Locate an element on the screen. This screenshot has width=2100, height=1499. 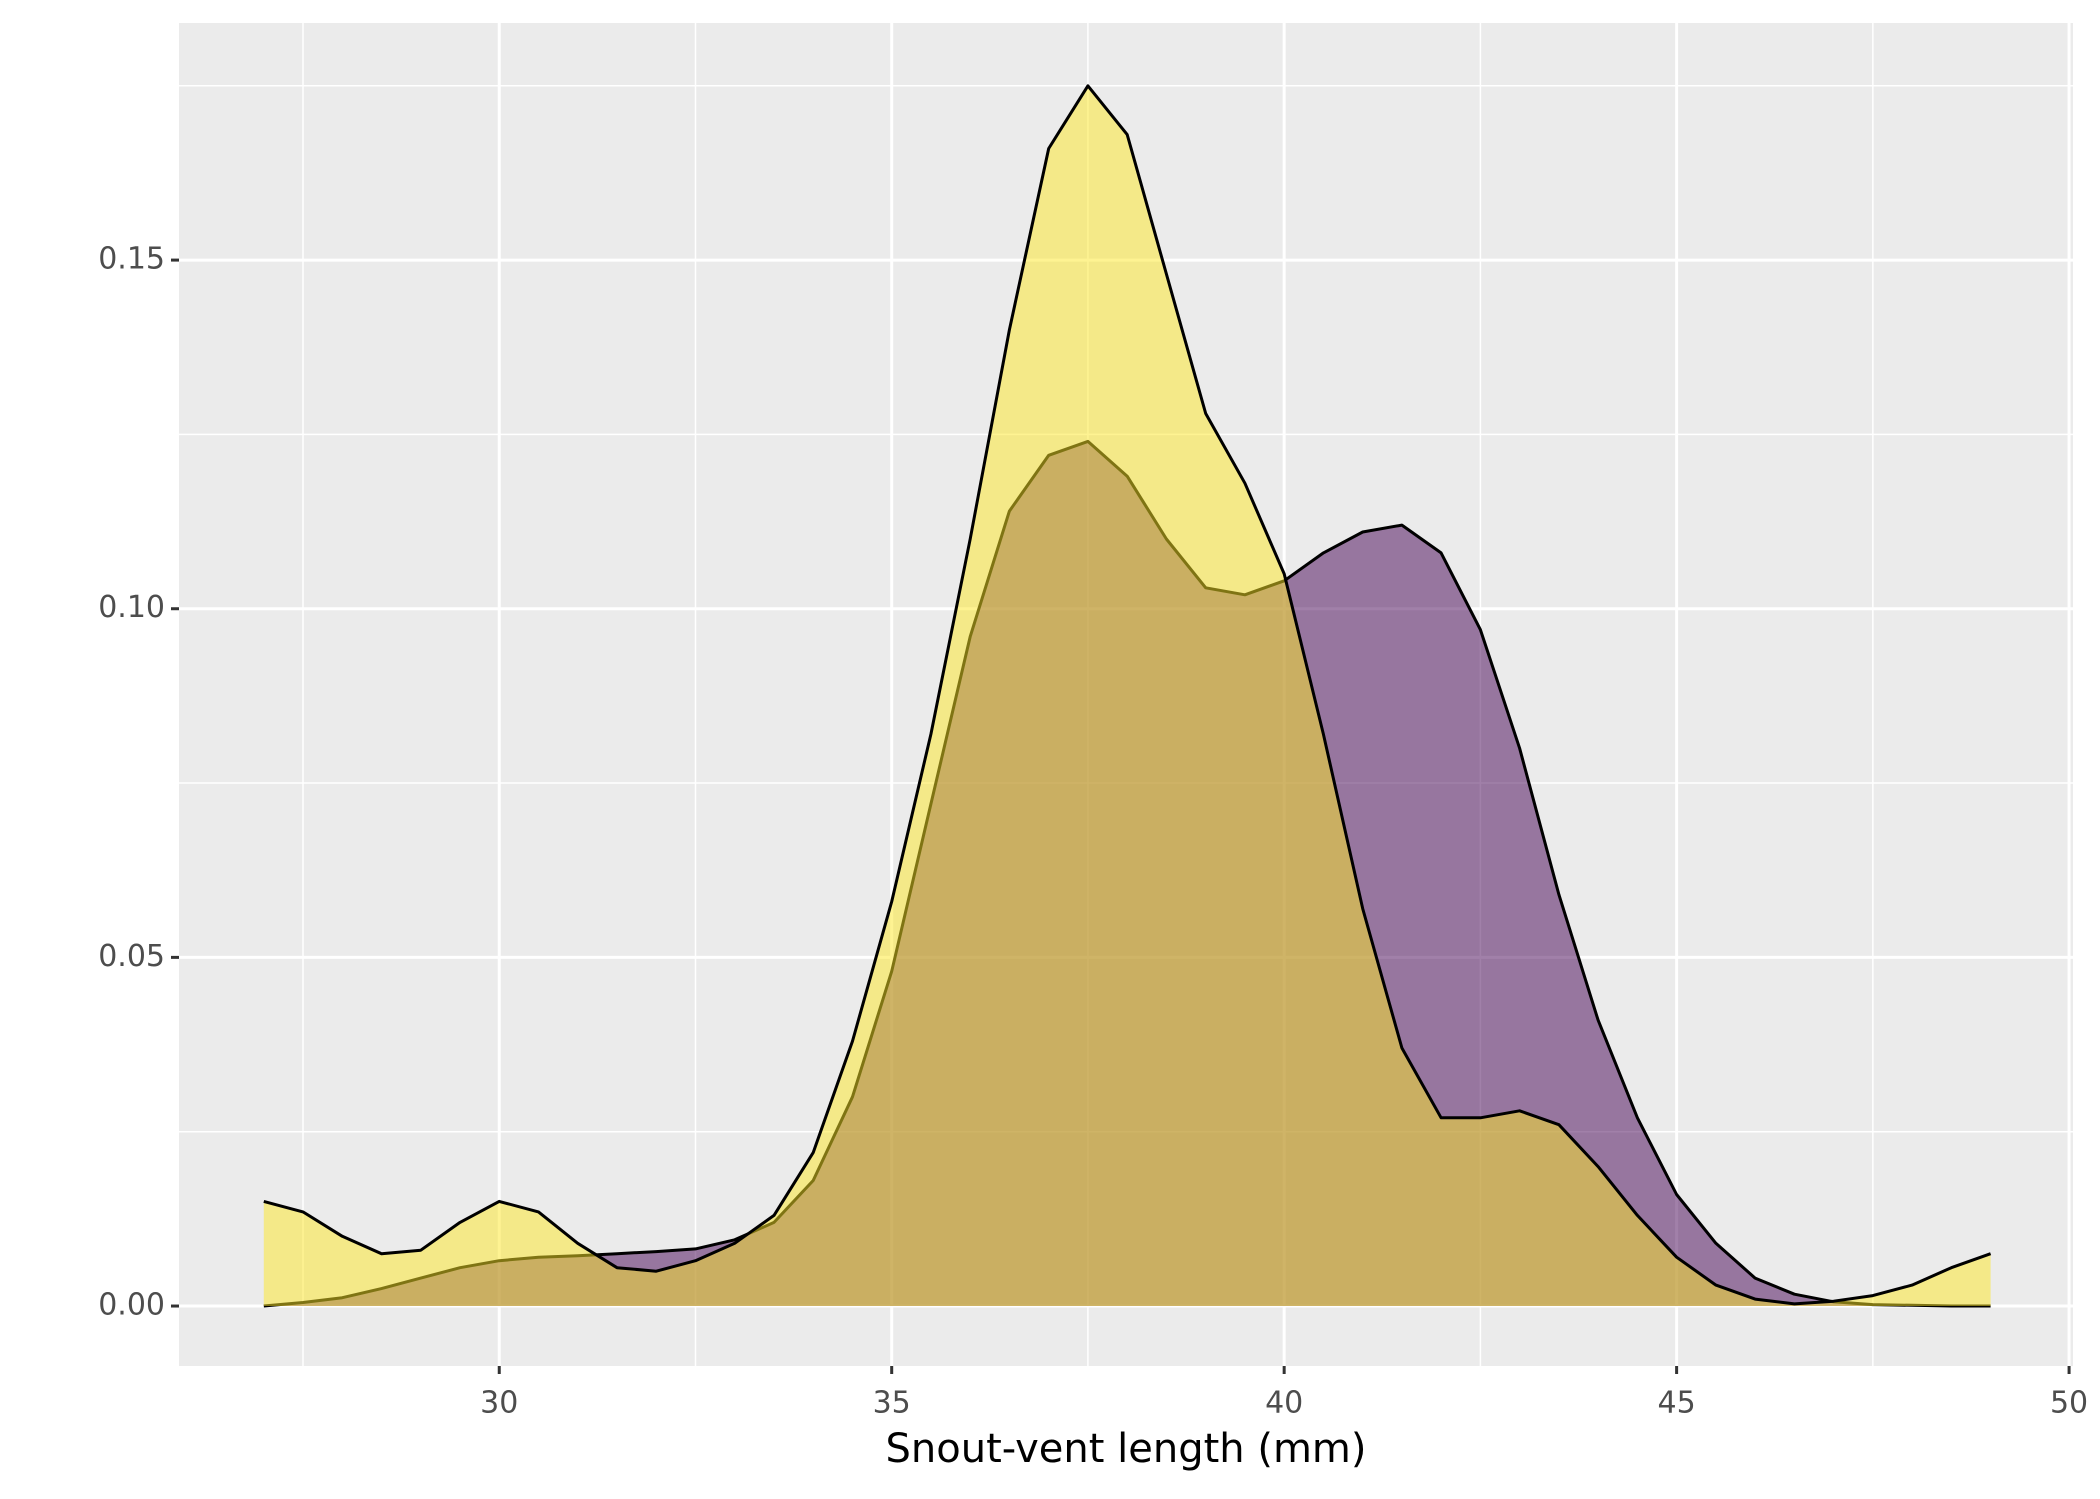
x-tick-label: 40 is located at coordinates (1284, 1403).